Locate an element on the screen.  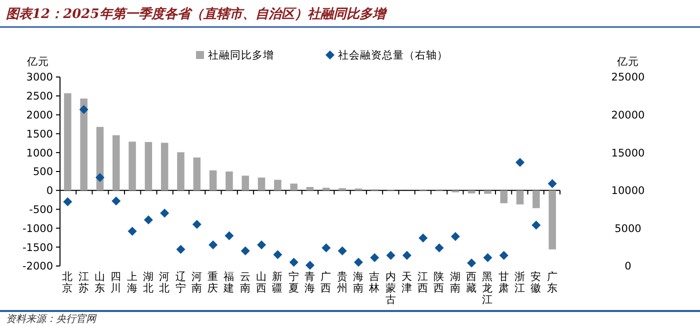
x-tick-label: 云南 is located at coordinates (245, 282).